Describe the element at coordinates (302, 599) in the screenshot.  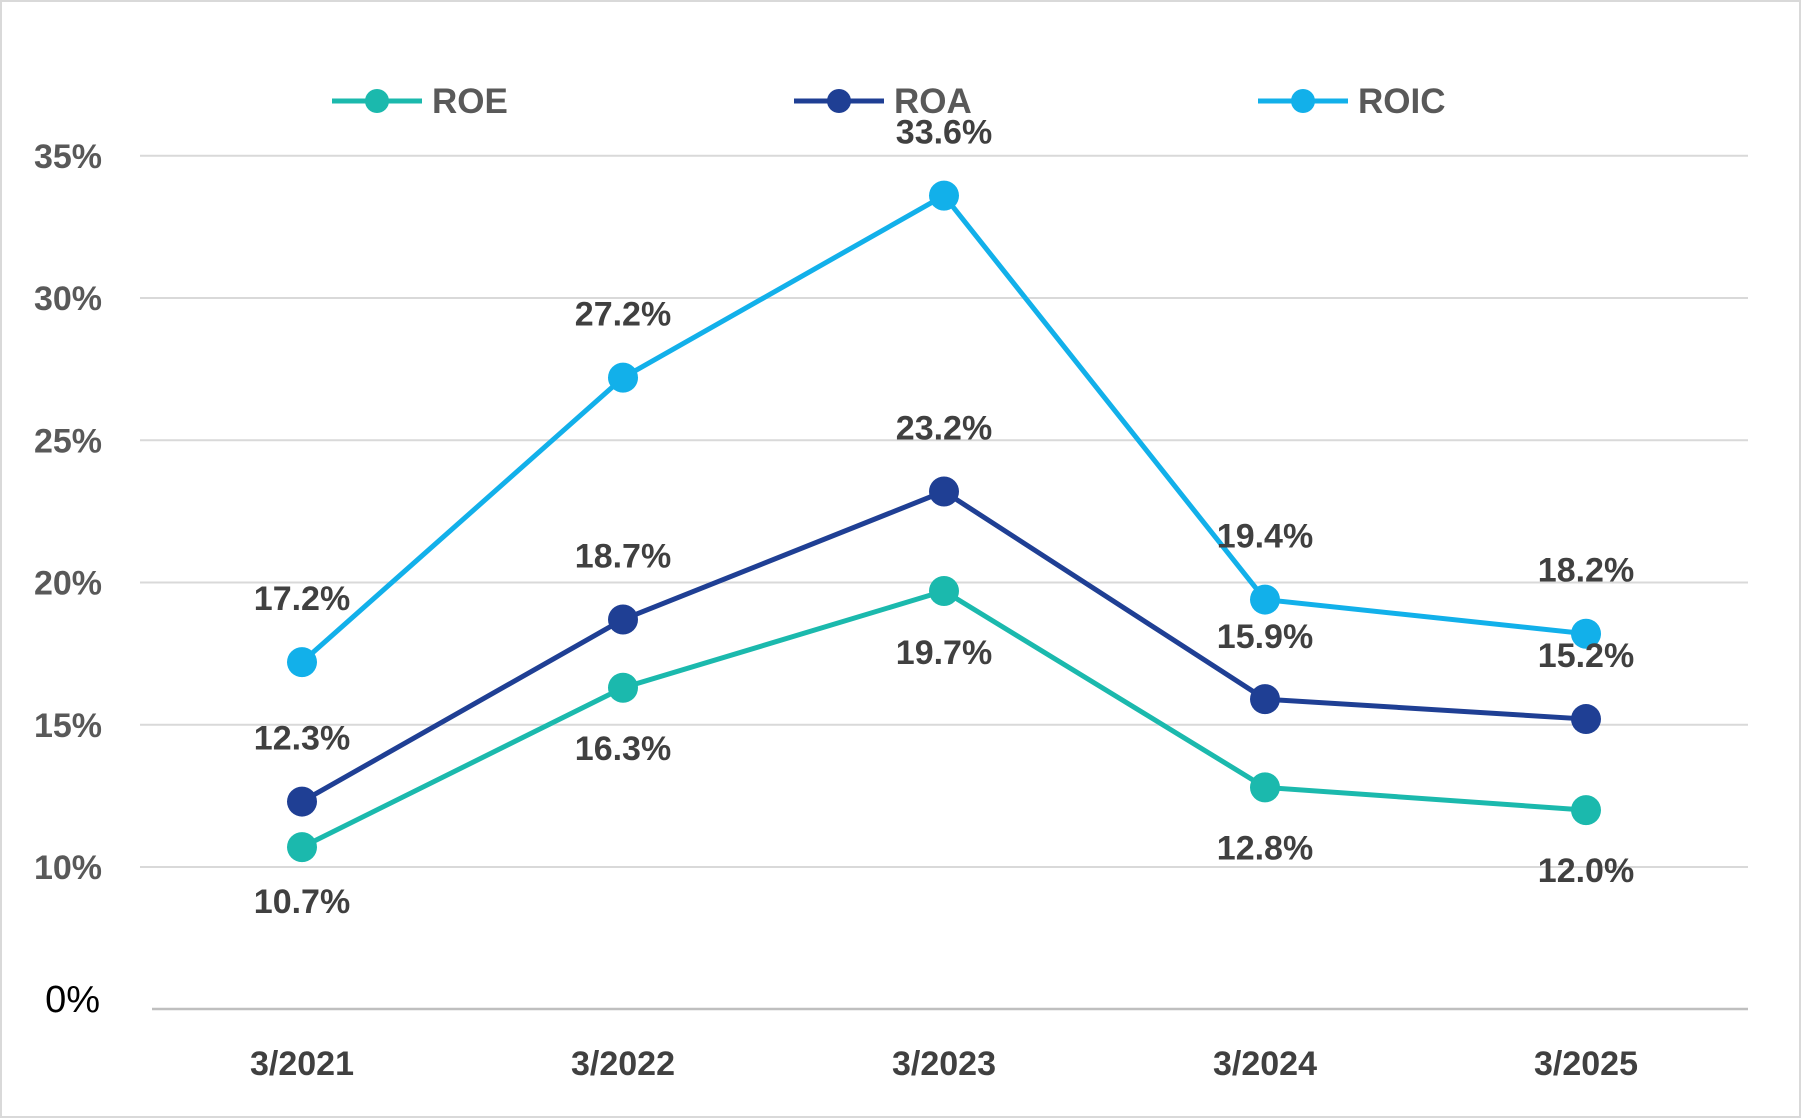
I see `data-label-roic: 17.2%` at that location.